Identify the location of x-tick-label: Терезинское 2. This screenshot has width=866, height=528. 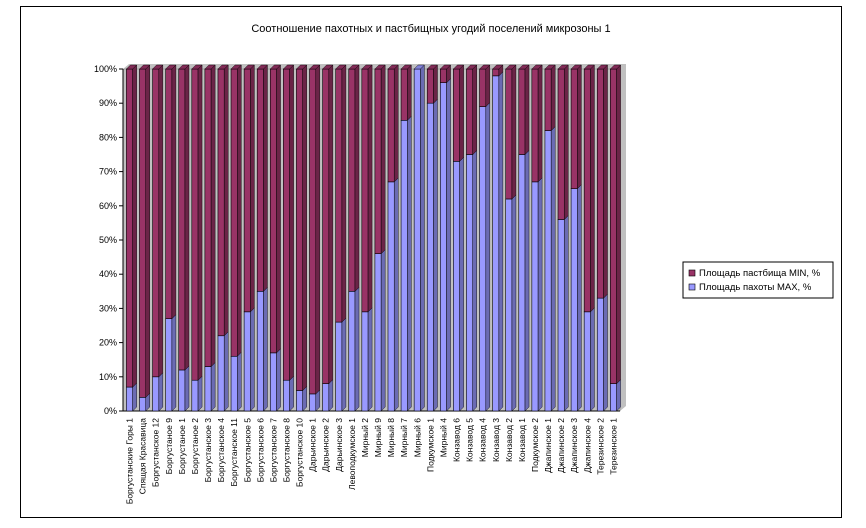
(600, 446).